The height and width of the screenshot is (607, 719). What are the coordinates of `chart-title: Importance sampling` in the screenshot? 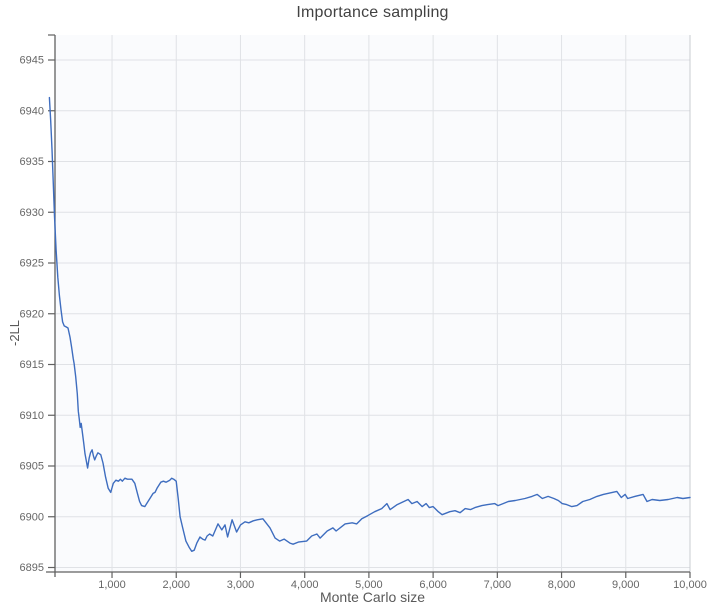 It's located at (372, 12).